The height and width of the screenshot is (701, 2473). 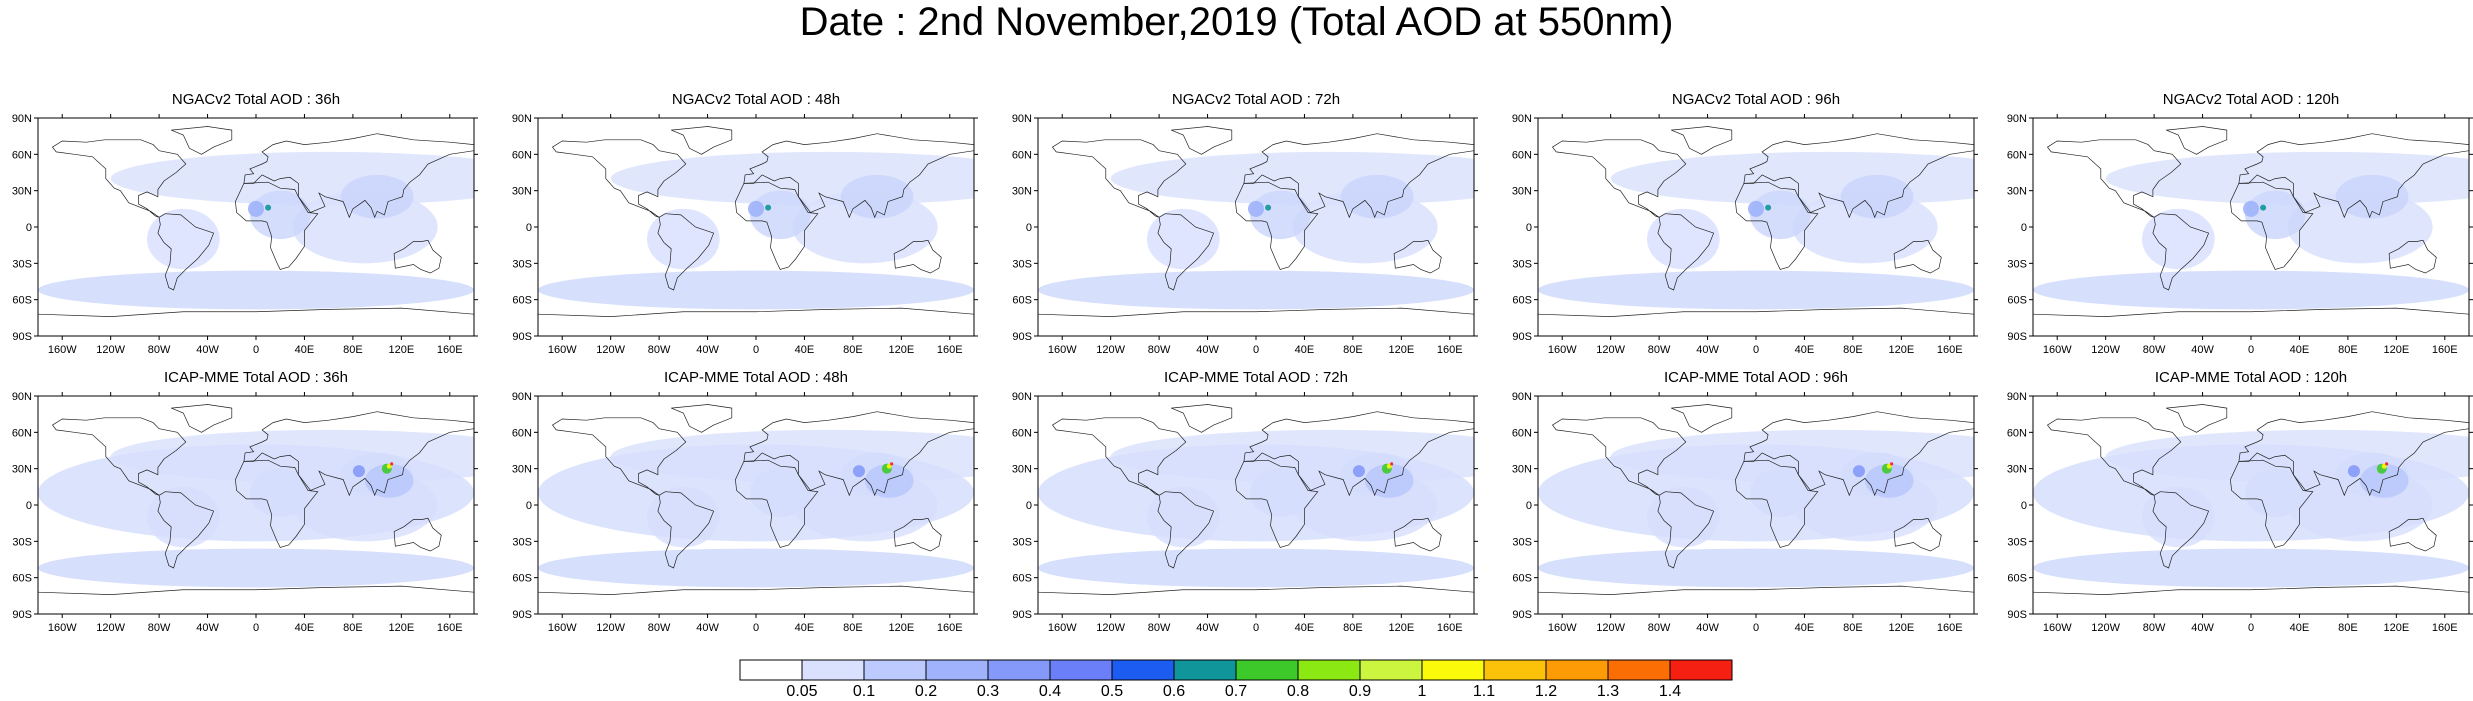 I want to click on panel-title: ICAP-MME Total AOD : 96h, so click(x=1756, y=377).